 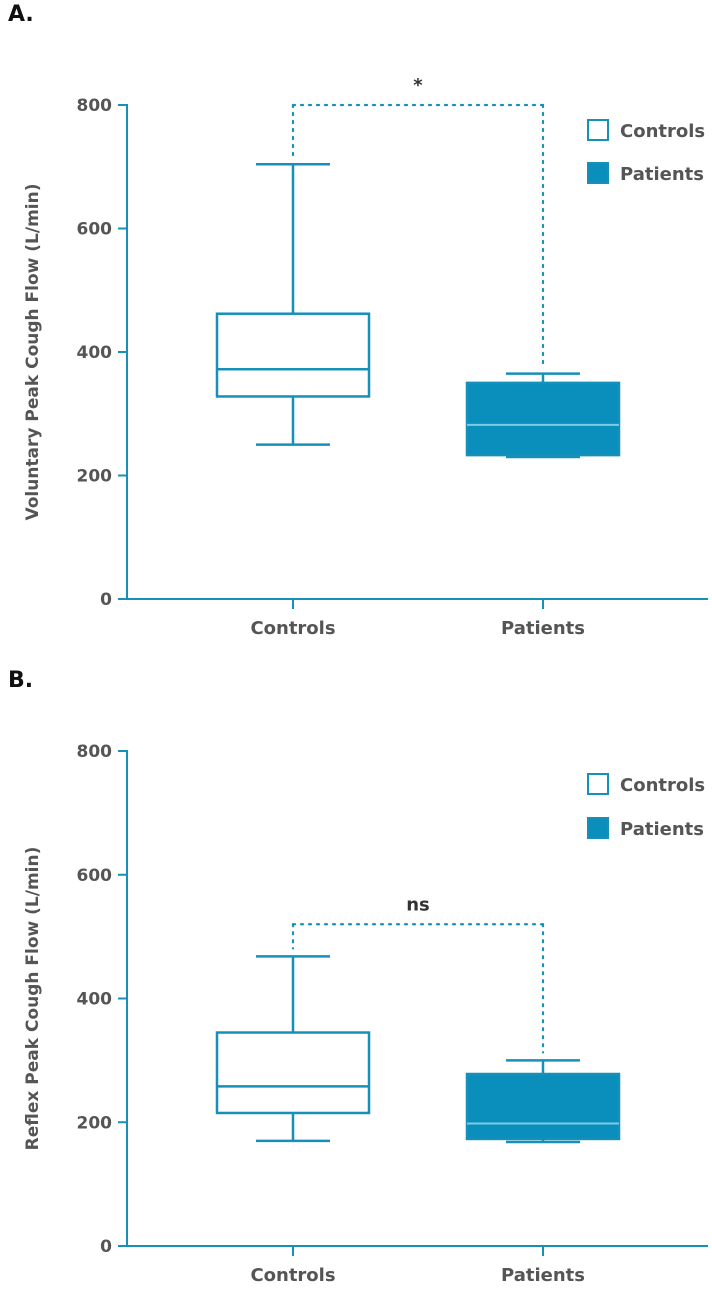 I want to click on y-axis-label: Voluntary Peak Cough Flow (L/min), so click(x=33, y=351).